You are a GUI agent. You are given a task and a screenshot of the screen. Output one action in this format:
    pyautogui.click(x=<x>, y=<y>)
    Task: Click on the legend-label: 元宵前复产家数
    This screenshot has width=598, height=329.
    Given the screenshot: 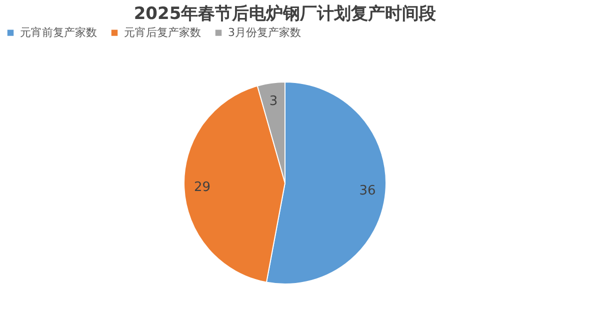 What is the action you would take?
    pyautogui.click(x=58, y=32)
    